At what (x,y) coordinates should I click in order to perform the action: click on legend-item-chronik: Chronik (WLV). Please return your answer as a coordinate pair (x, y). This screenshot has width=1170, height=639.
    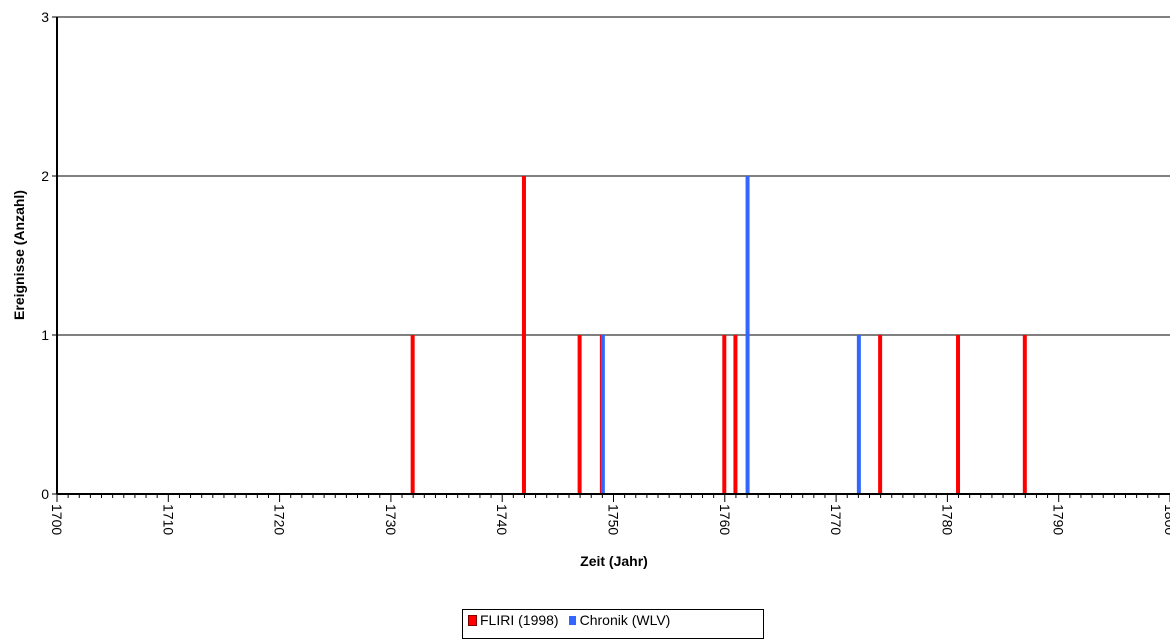
    Looking at the image, I should click on (619, 620).